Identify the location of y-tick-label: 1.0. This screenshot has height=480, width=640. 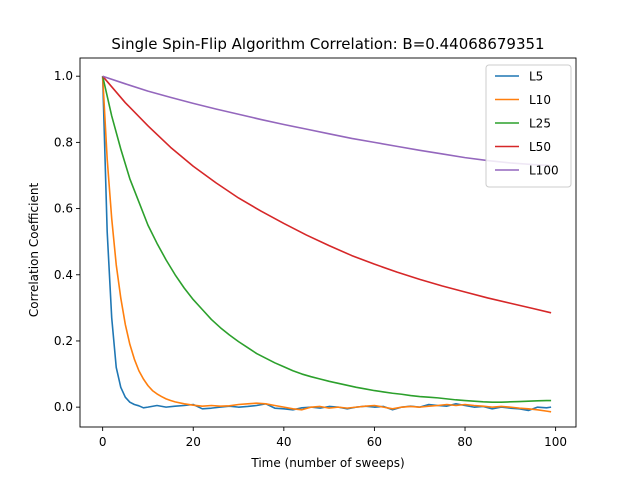
(63, 76).